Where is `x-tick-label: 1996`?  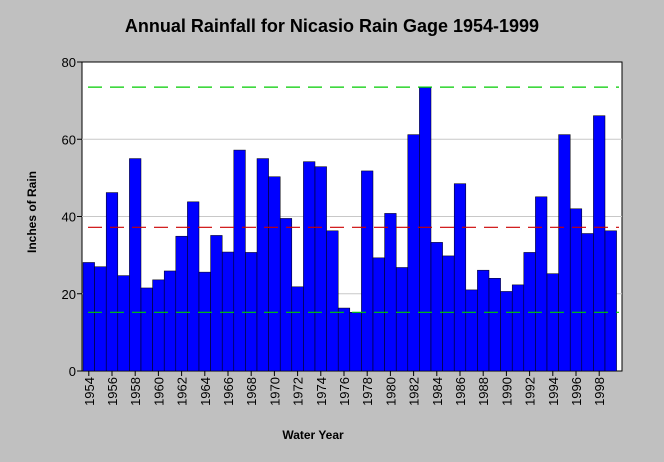
x-tick-label: 1996 is located at coordinates (576, 391).